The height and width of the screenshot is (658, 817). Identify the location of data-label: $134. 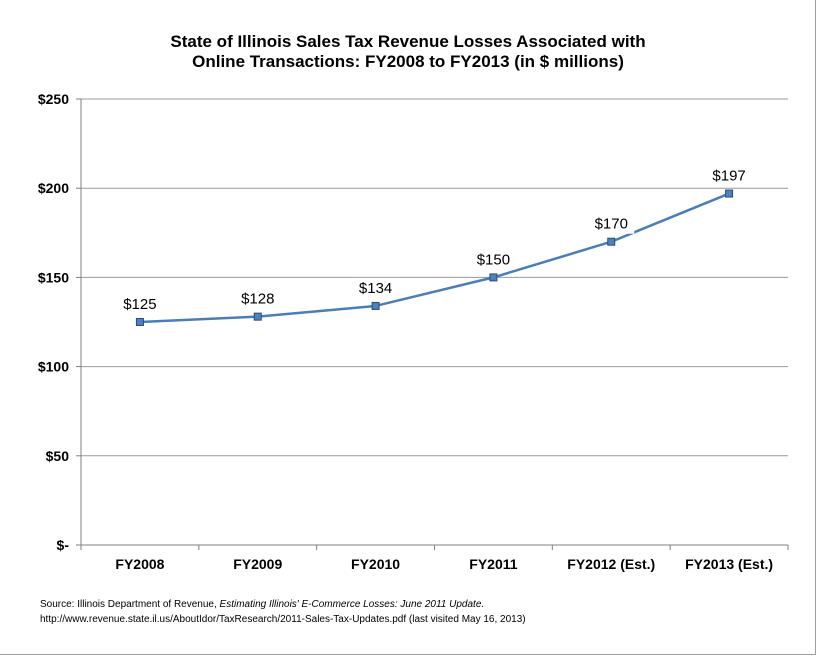
(375, 288).